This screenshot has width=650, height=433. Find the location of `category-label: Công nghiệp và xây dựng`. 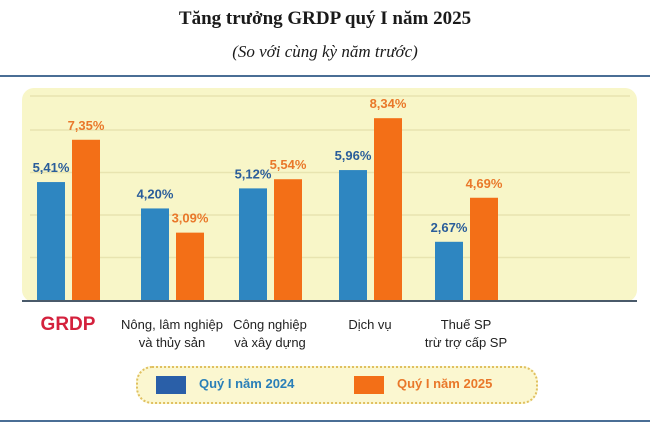

category-label: Công nghiệp và xây dựng is located at coordinates (270, 333).